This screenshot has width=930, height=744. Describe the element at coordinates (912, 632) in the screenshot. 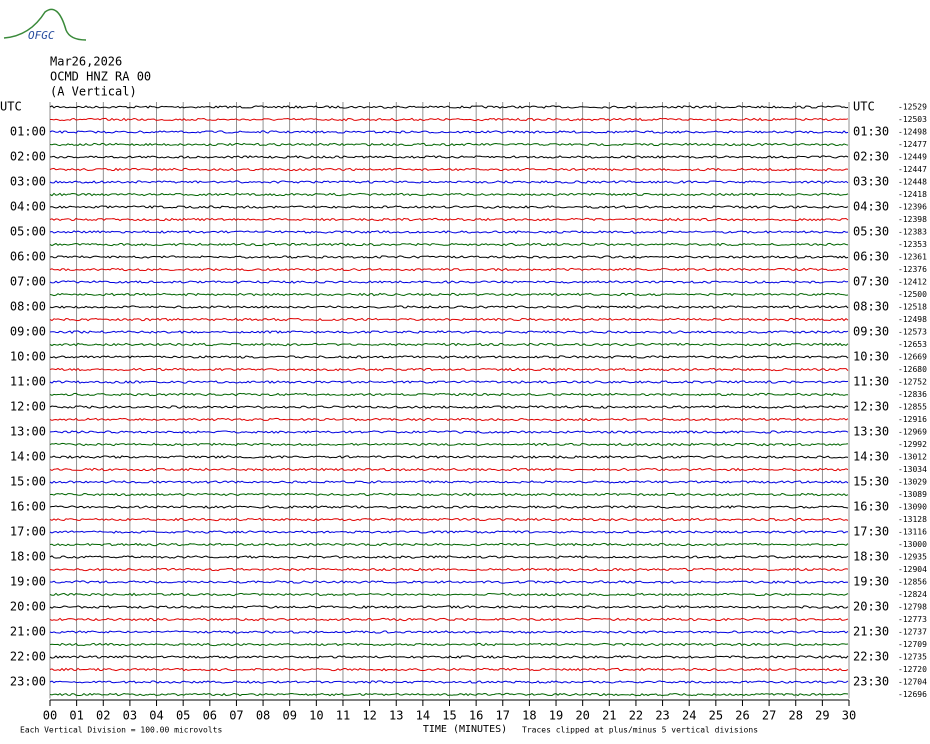

I see `offset-label: -12737` at that location.